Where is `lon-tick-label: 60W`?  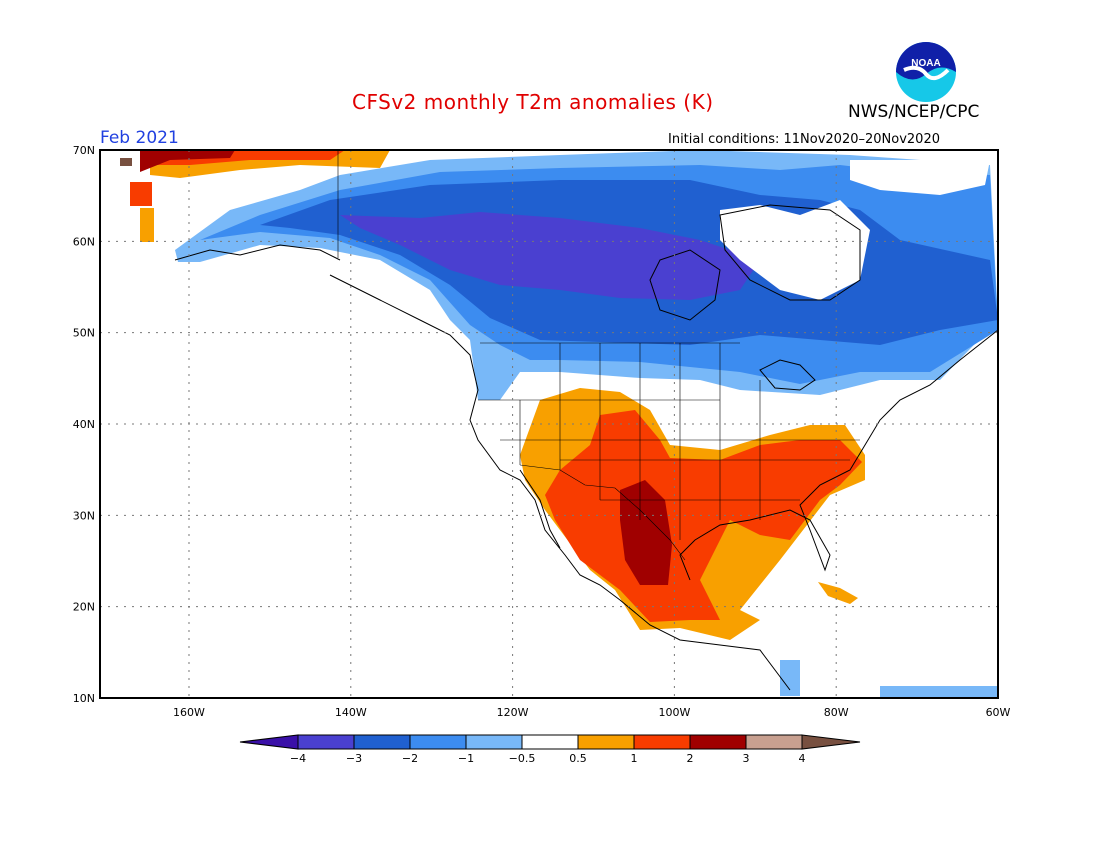 lon-tick-label: 60W is located at coordinates (998, 712).